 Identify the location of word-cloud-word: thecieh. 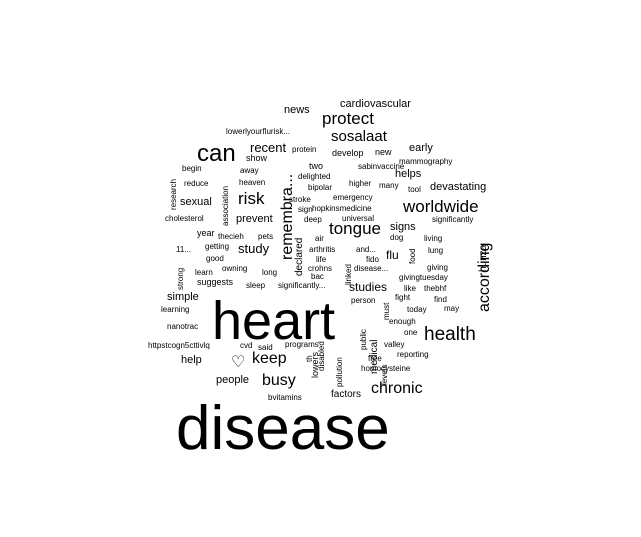
(231, 236).